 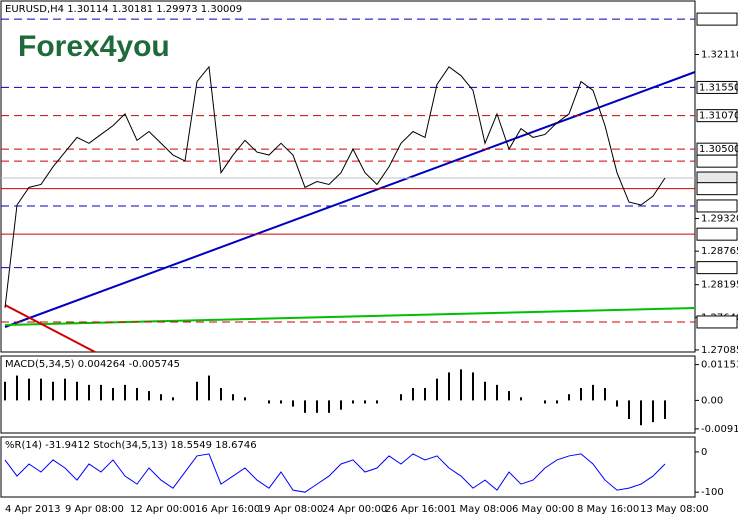 What do you see at coordinates (354, 509) in the screenshot?
I see `x-tick-label: 24 Apr 00:00` at bounding box center [354, 509].